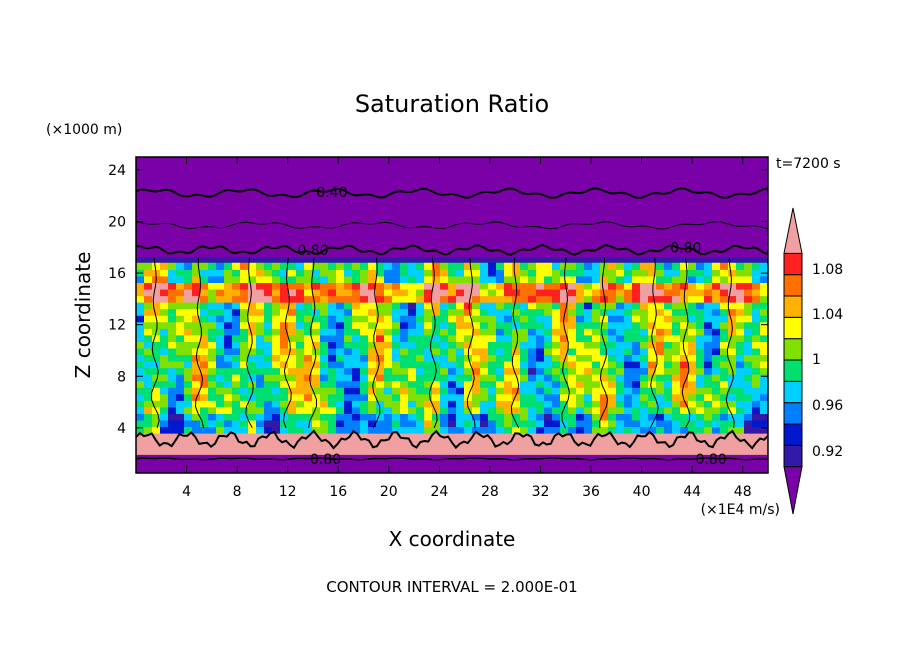 This screenshot has height=654, width=904. I want to click on x-tick-label: 32, so click(541, 492).